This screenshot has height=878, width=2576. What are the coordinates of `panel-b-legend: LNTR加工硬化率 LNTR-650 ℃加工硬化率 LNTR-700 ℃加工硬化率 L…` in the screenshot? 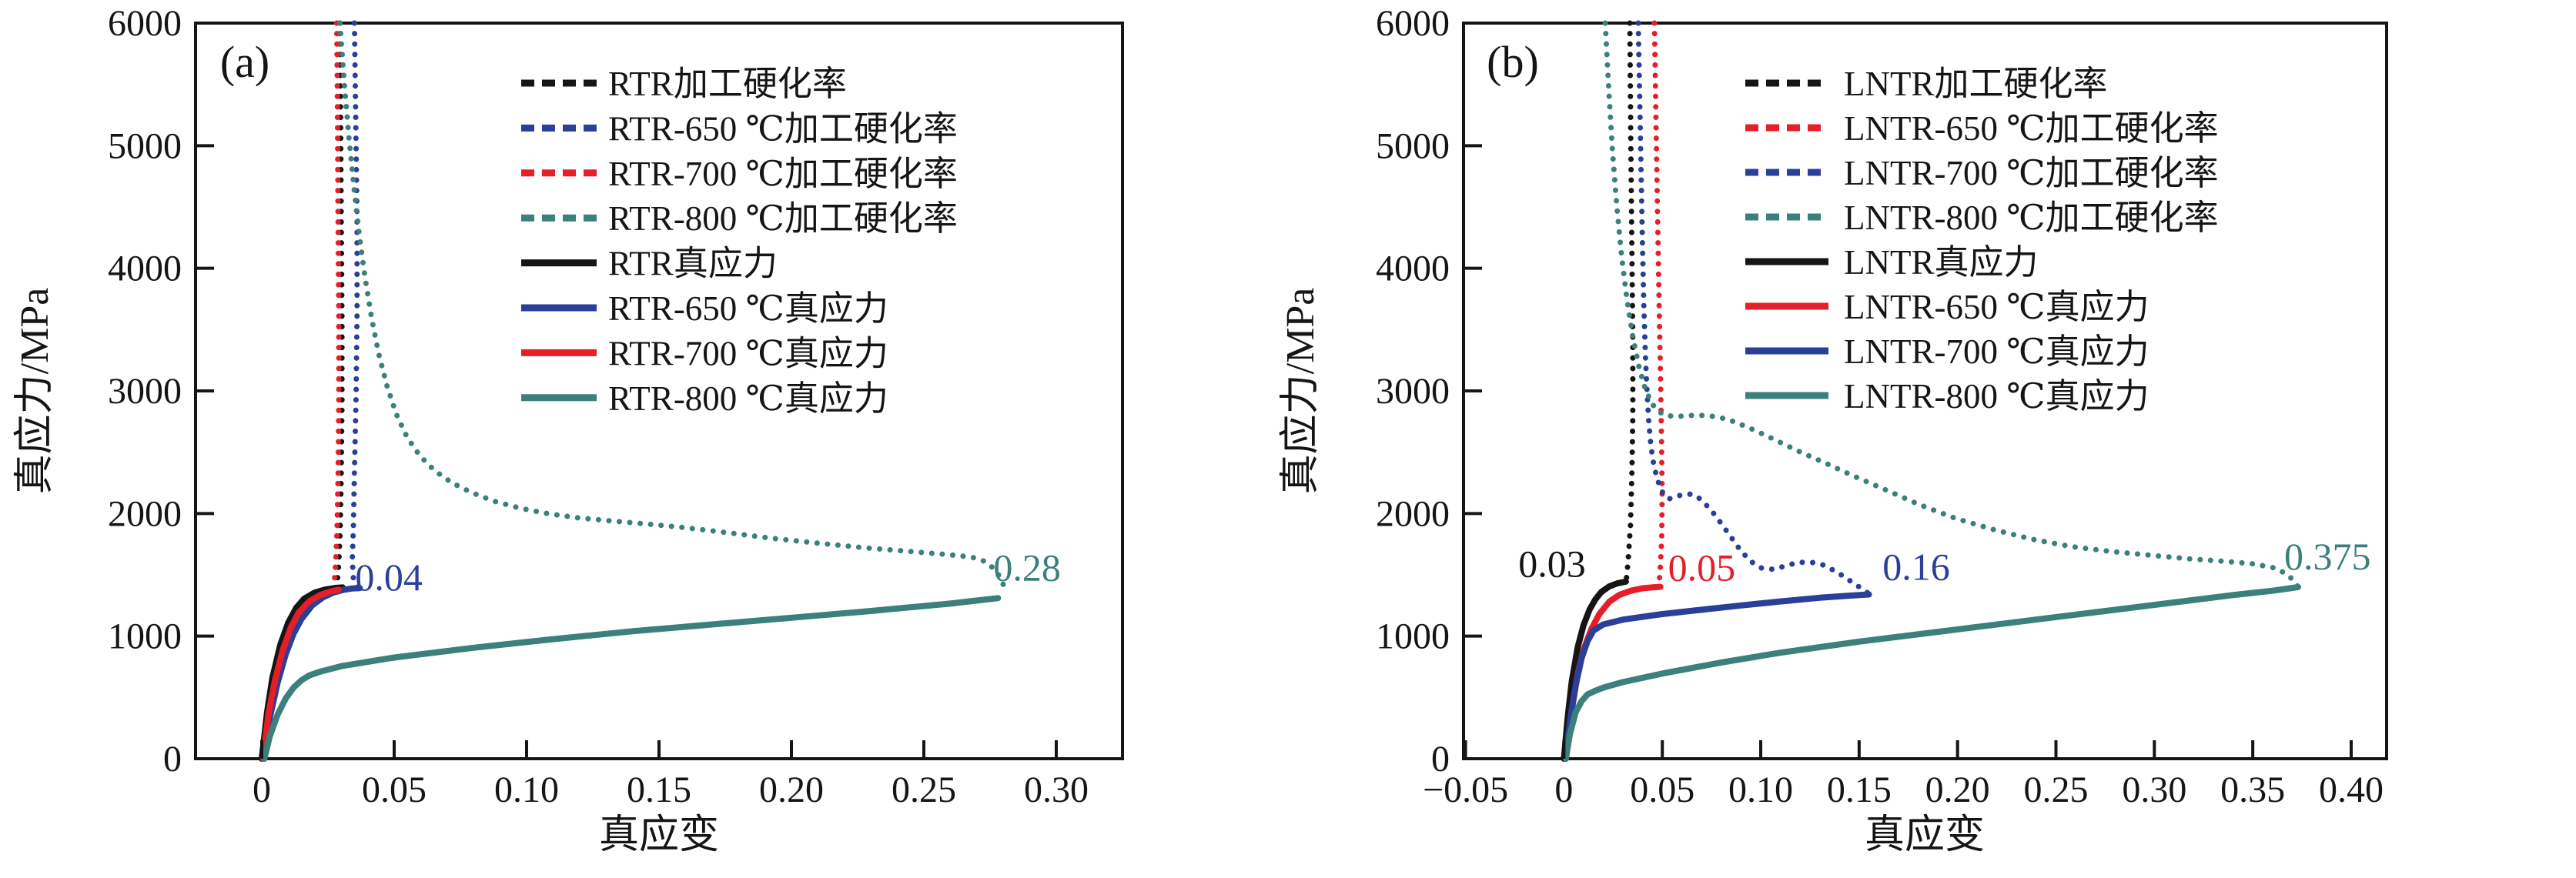 It's located at (1982, 240).